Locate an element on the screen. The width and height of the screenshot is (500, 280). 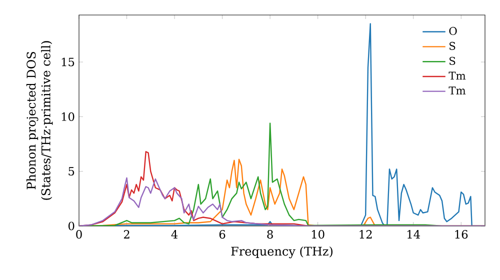
y-tick-label: 15 is located at coordinates (68, 62).